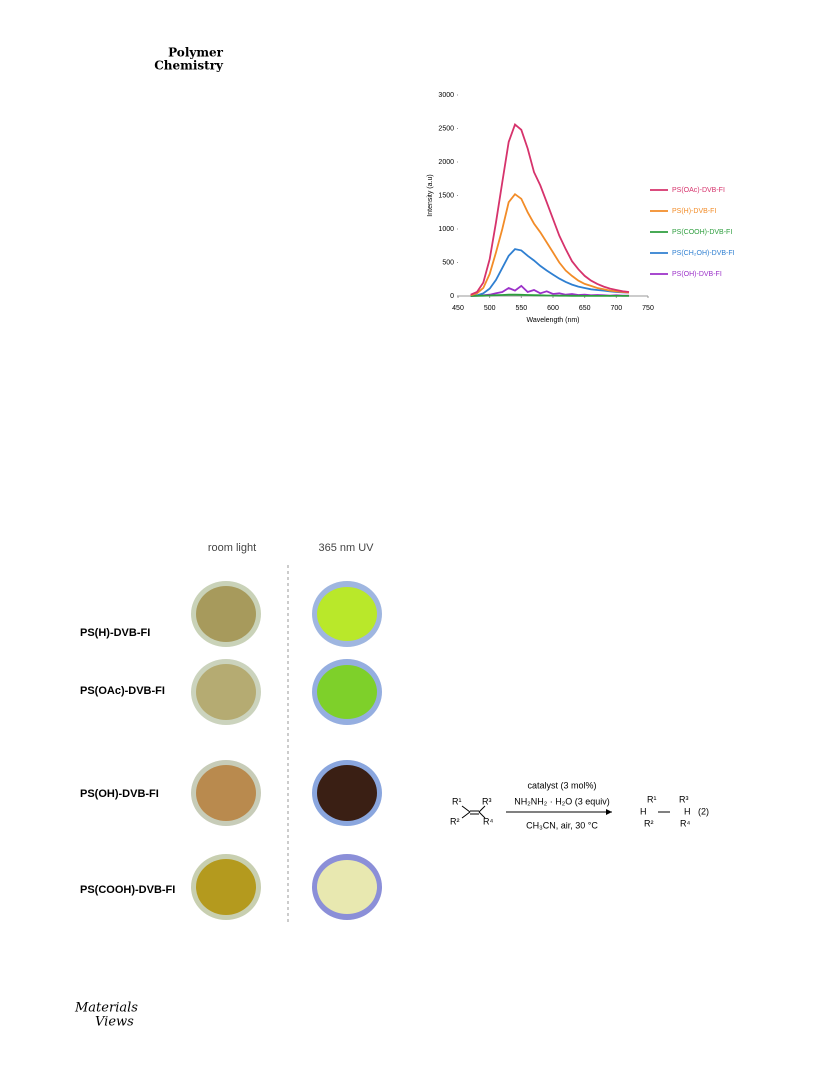  I want to click on row-label: PS(OAc)-DVB-FI, so click(122, 691).